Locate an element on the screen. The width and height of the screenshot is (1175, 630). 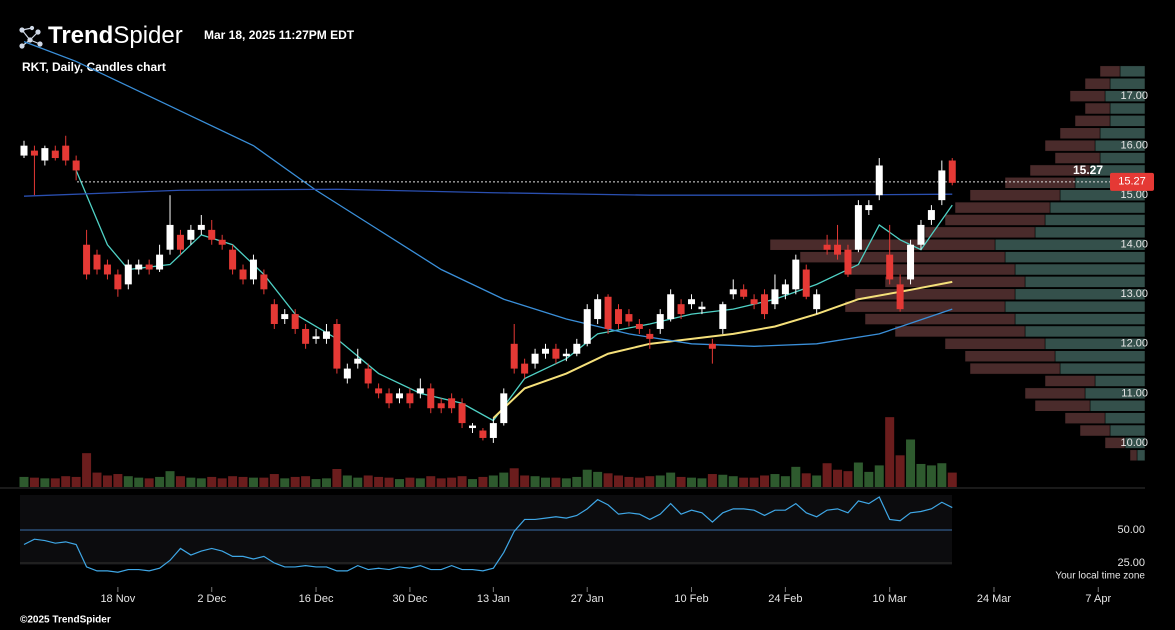
x-tick-label: 18 Nov is located at coordinates (117, 599).